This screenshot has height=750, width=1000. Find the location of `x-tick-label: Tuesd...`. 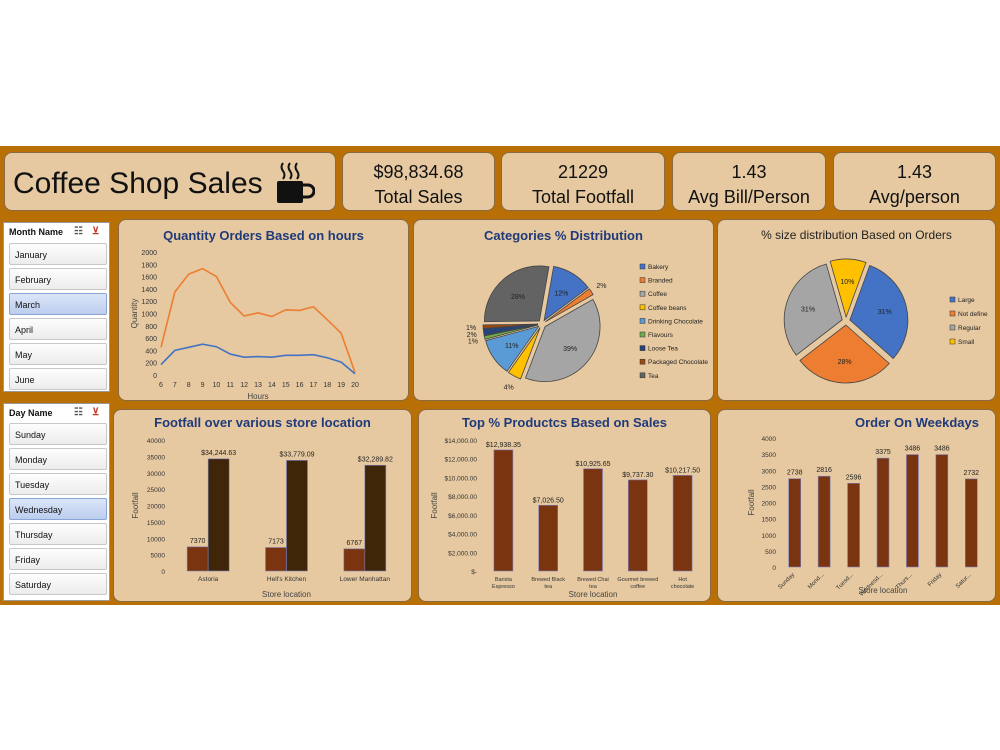

x-tick-label: Tuesd... is located at coordinates (846, 582).